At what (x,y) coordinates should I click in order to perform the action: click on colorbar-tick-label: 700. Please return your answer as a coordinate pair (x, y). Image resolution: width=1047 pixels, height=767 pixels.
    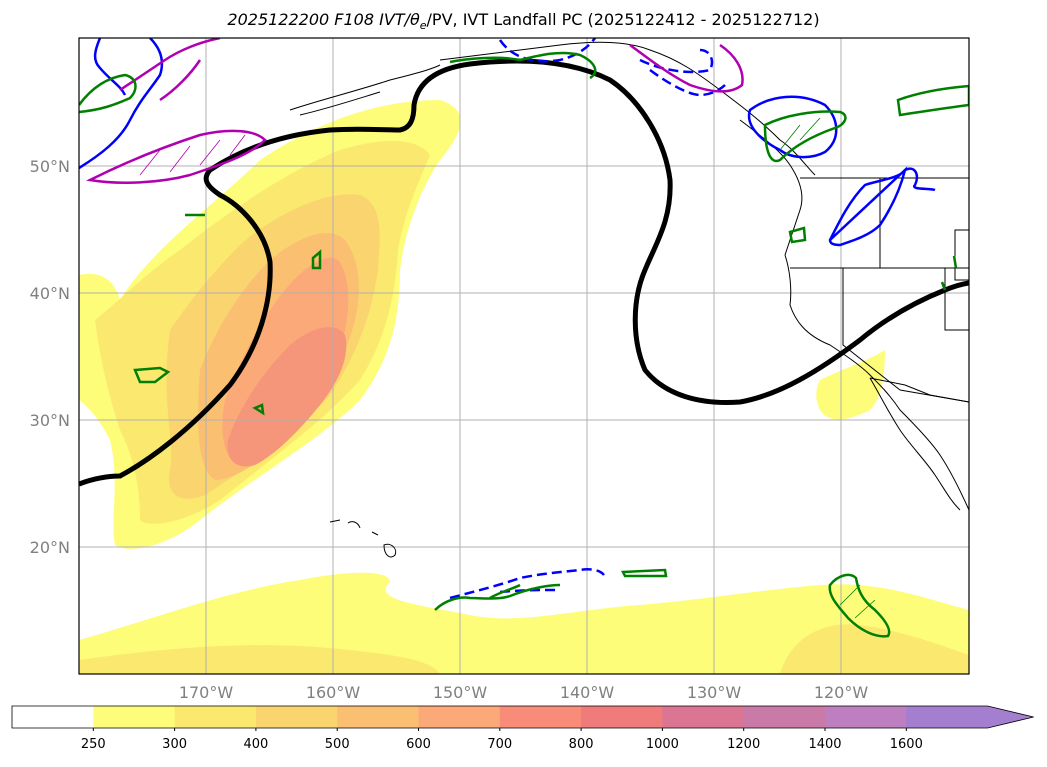
    Looking at the image, I should click on (499, 744).